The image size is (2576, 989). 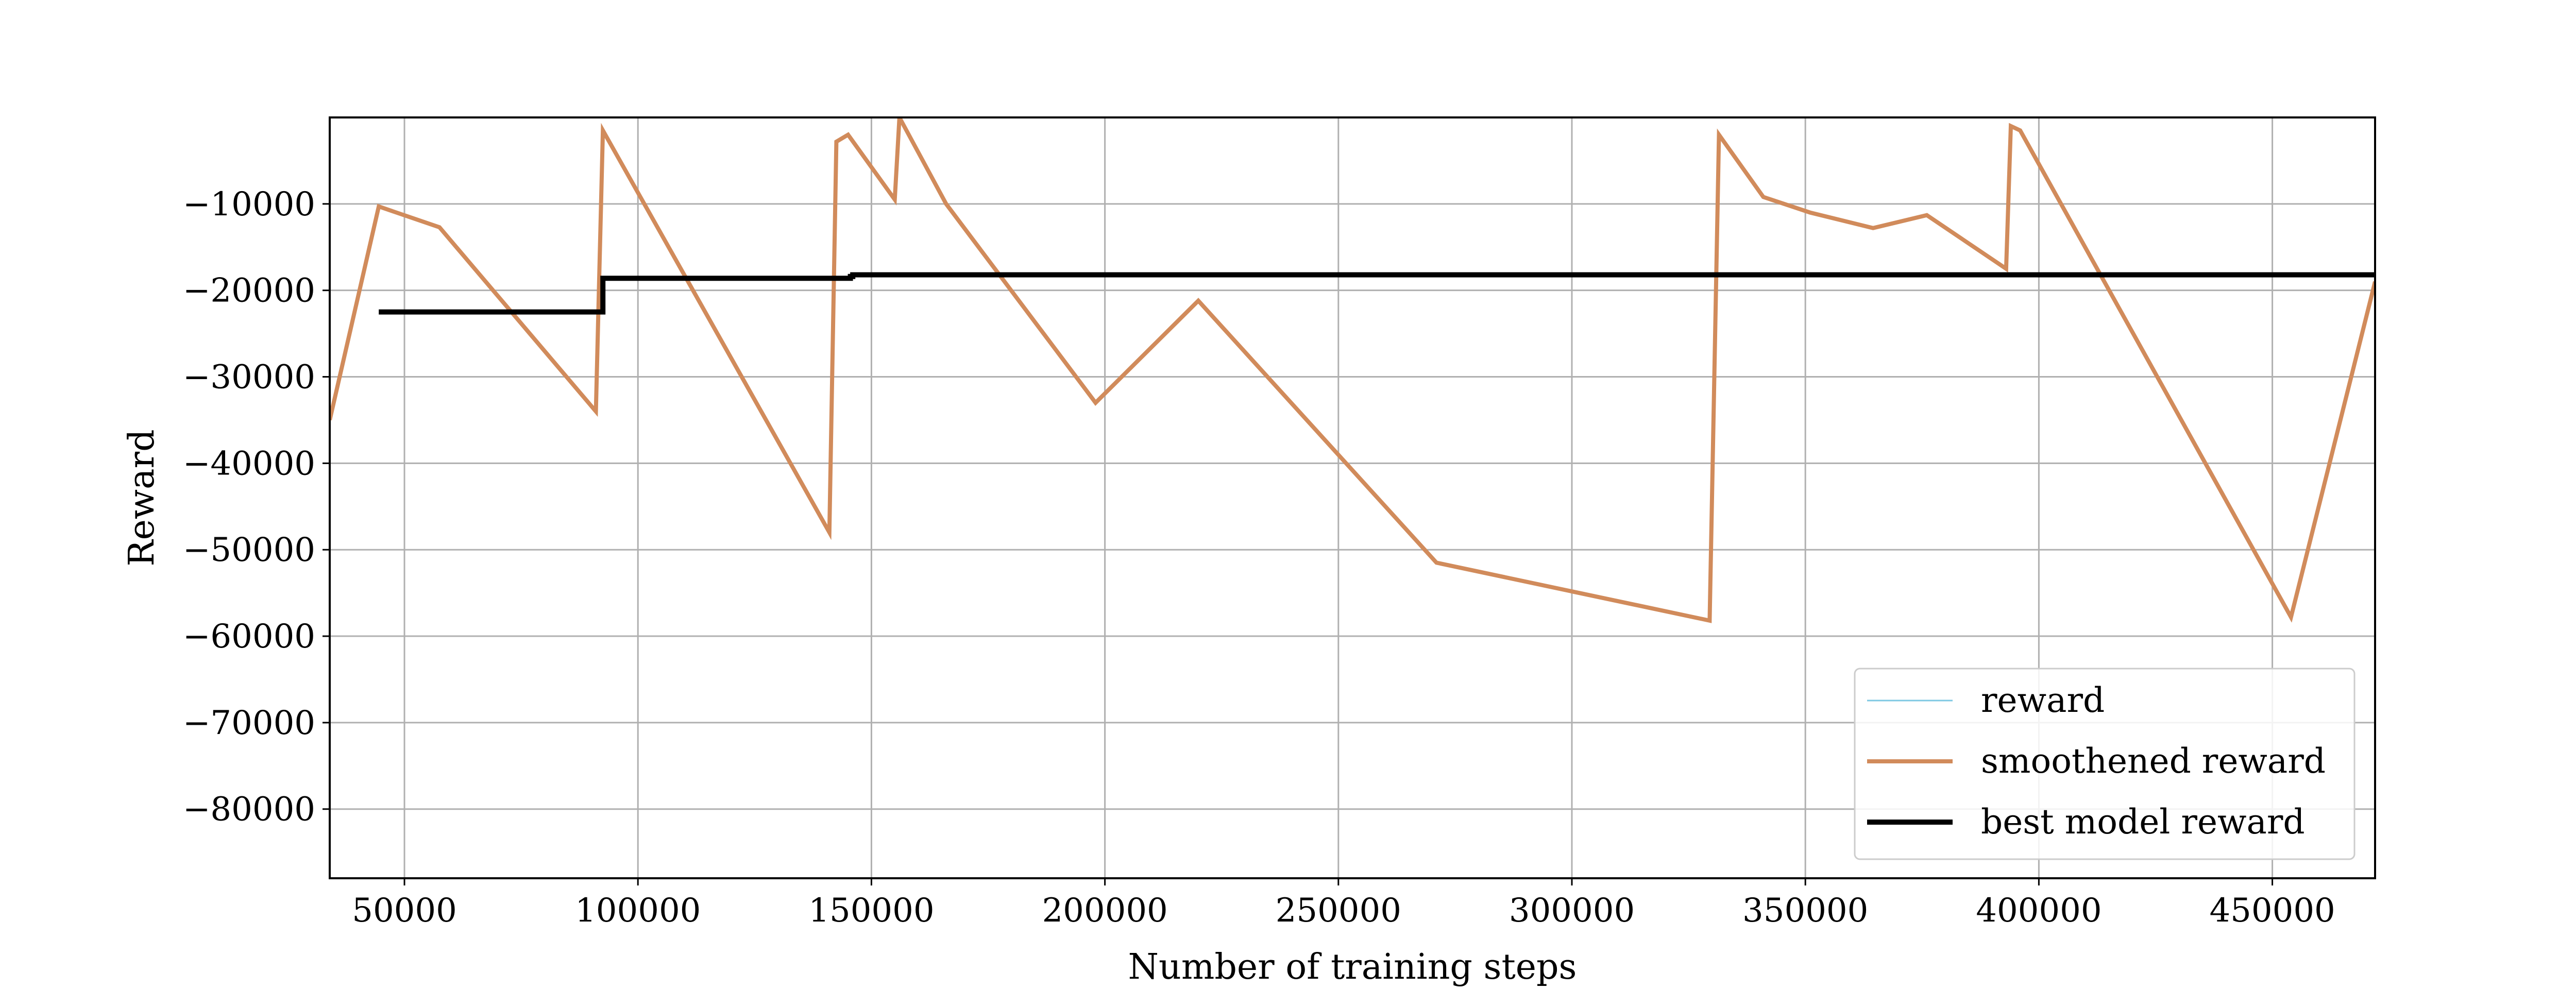 I want to click on legend: reward smoothened reward best model reward, so click(x=2104, y=764).